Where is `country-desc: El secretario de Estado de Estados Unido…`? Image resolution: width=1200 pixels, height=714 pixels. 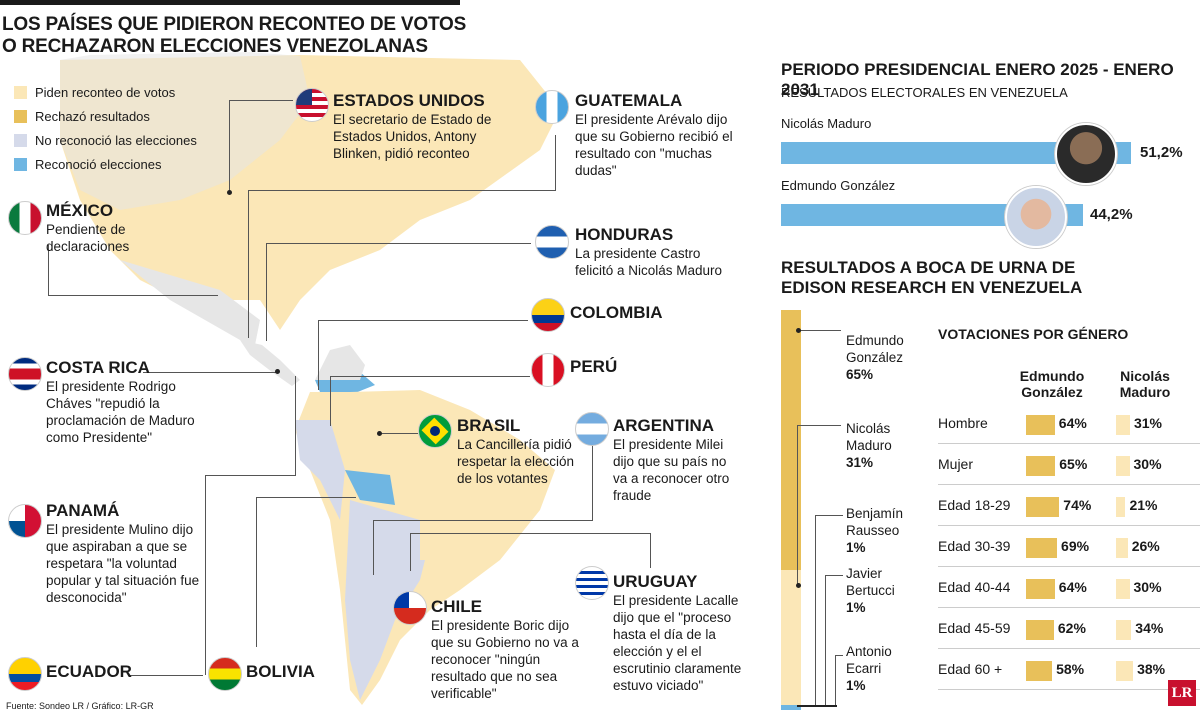
country-desc: El secretario de Estado de Estados Unido… is located at coordinates (412, 136).